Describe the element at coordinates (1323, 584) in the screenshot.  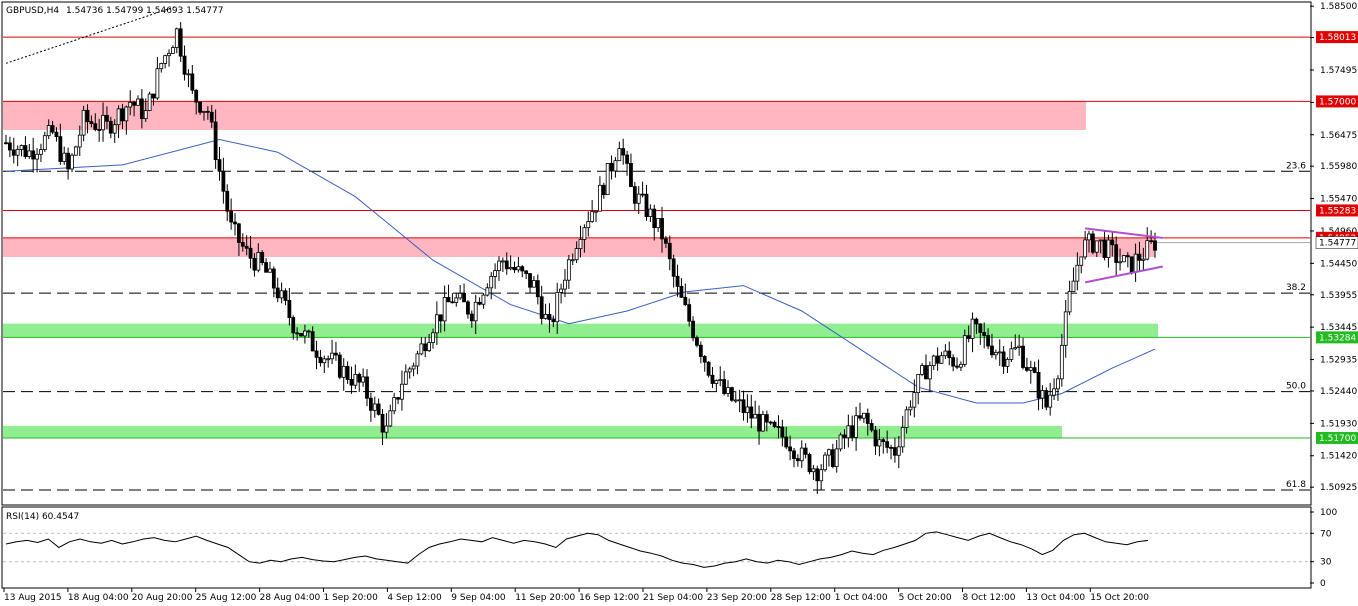
I see `rsi-tick-label: 0` at that location.